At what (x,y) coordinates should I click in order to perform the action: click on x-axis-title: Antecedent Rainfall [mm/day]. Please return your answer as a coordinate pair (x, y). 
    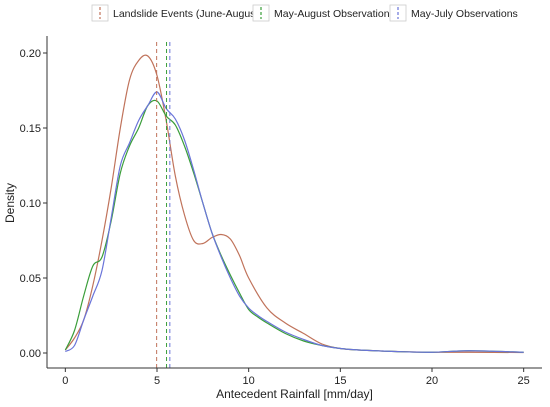
    Looking at the image, I should click on (294, 394).